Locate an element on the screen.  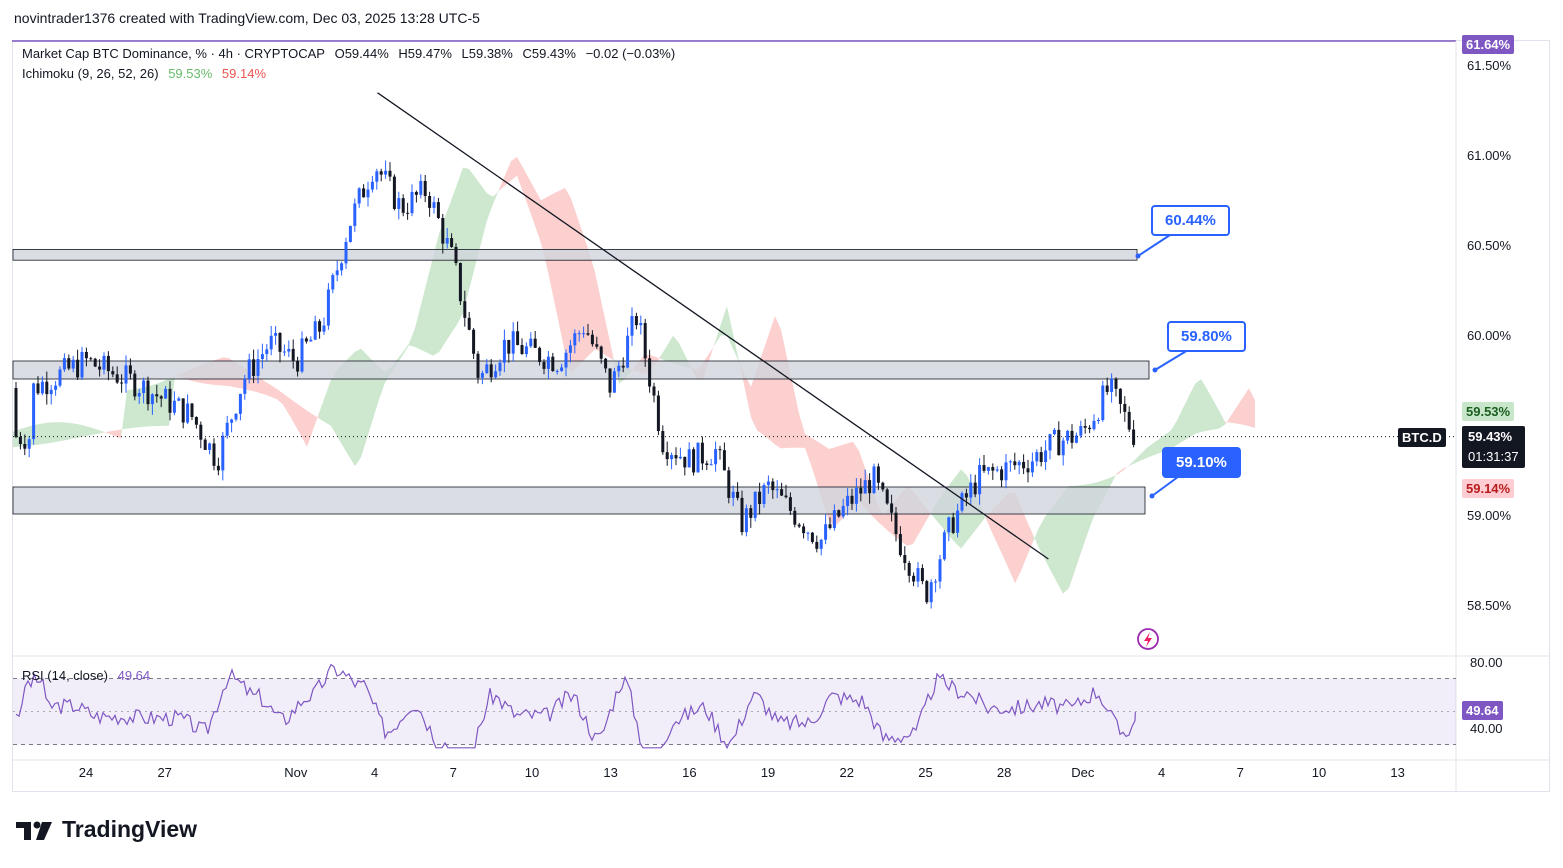
alert-icon is located at coordinates (1148, 639).